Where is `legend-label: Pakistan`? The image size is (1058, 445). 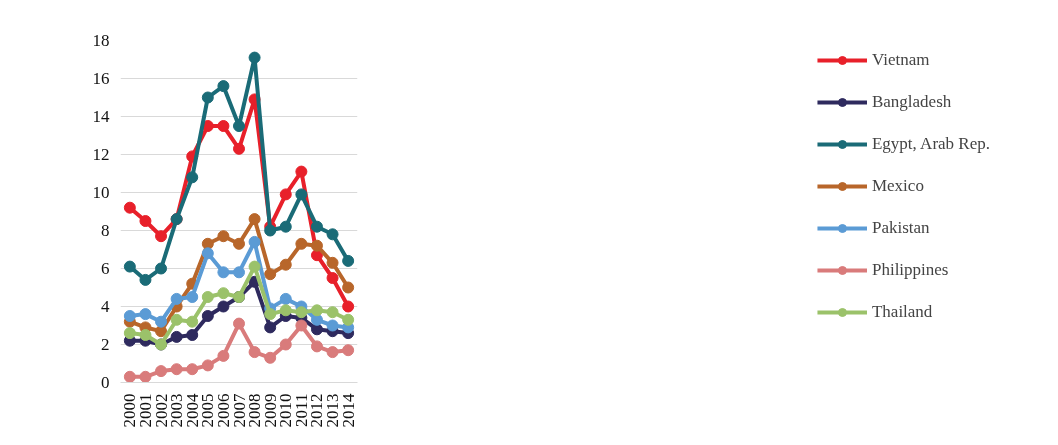 legend-label: Pakistan is located at coordinates (900, 228).